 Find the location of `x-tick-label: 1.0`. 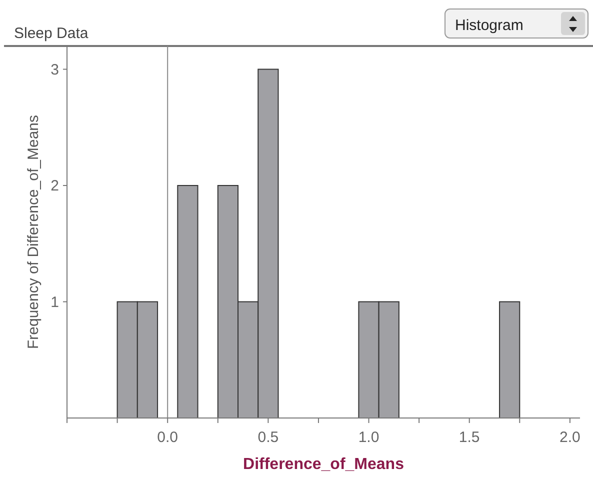

x-tick-label: 1.0 is located at coordinates (369, 437).